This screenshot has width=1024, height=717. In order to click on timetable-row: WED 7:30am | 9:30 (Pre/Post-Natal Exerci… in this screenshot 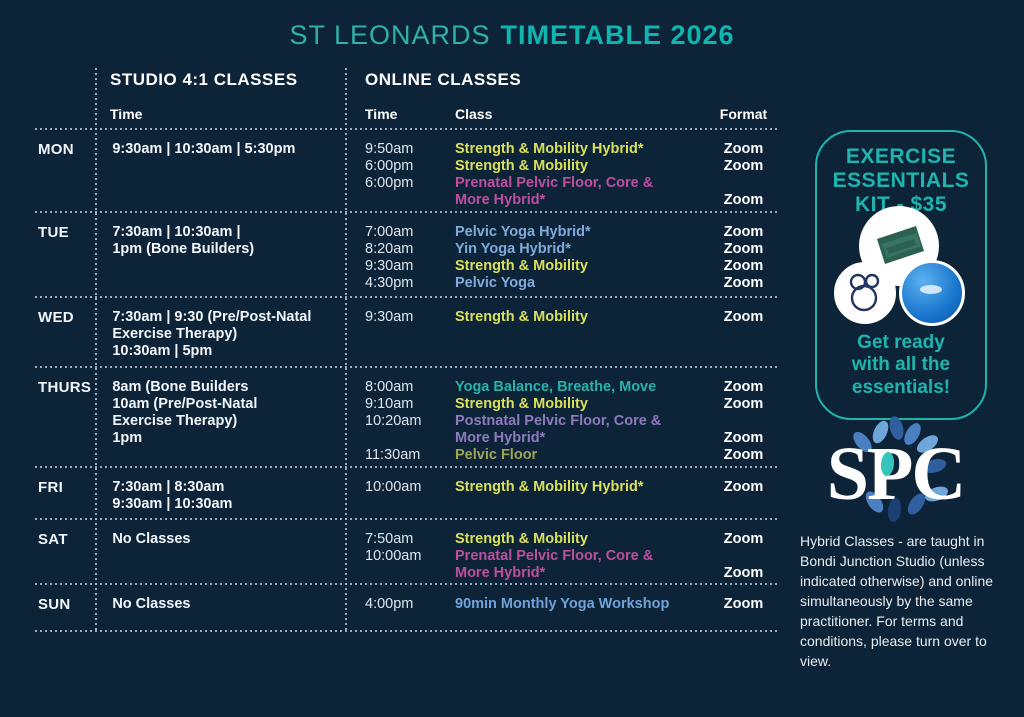, I will do `click(406, 333)`.